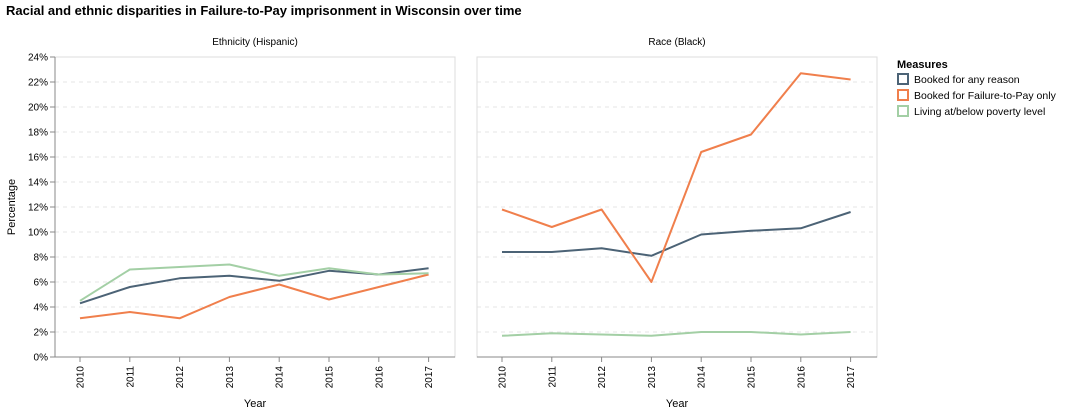  What do you see at coordinates (12, 207) in the screenshot?
I see `y-axis-title: Percentage` at bounding box center [12, 207].